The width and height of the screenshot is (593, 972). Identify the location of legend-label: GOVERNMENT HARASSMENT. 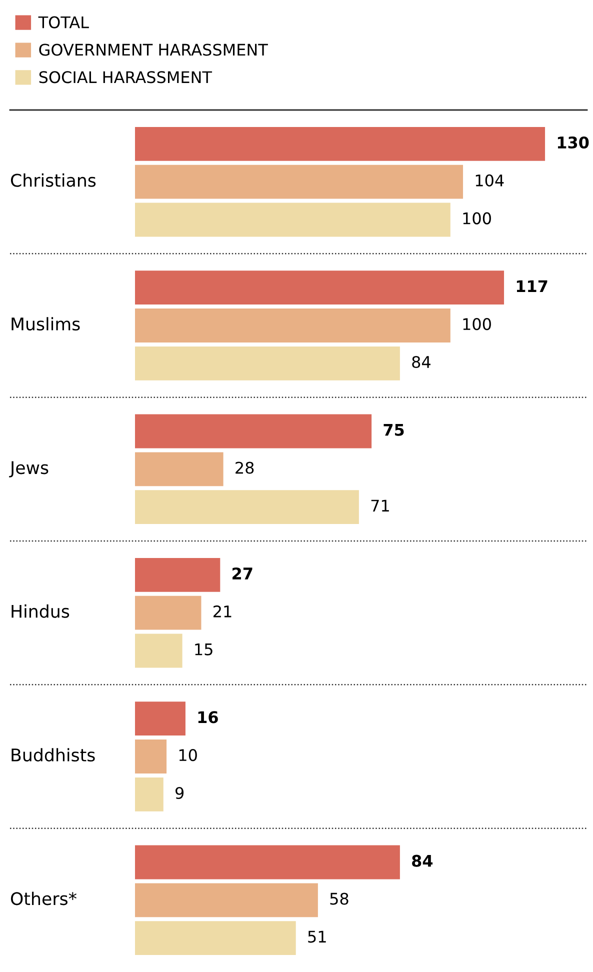
(153, 50).